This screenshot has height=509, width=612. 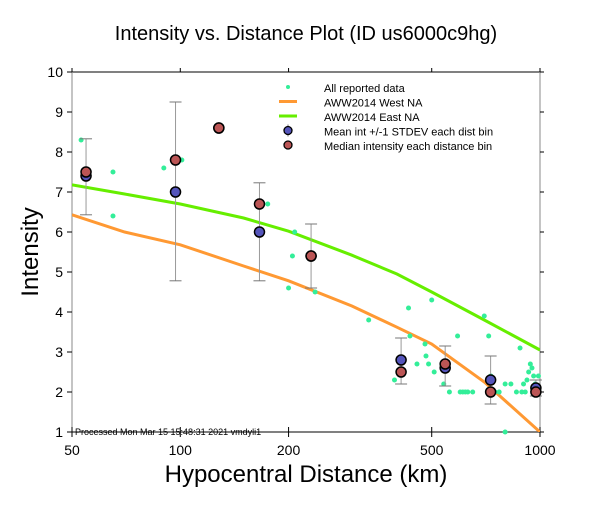 What do you see at coordinates (59, 312) in the screenshot?
I see `y-tick-label: 4` at bounding box center [59, 312].